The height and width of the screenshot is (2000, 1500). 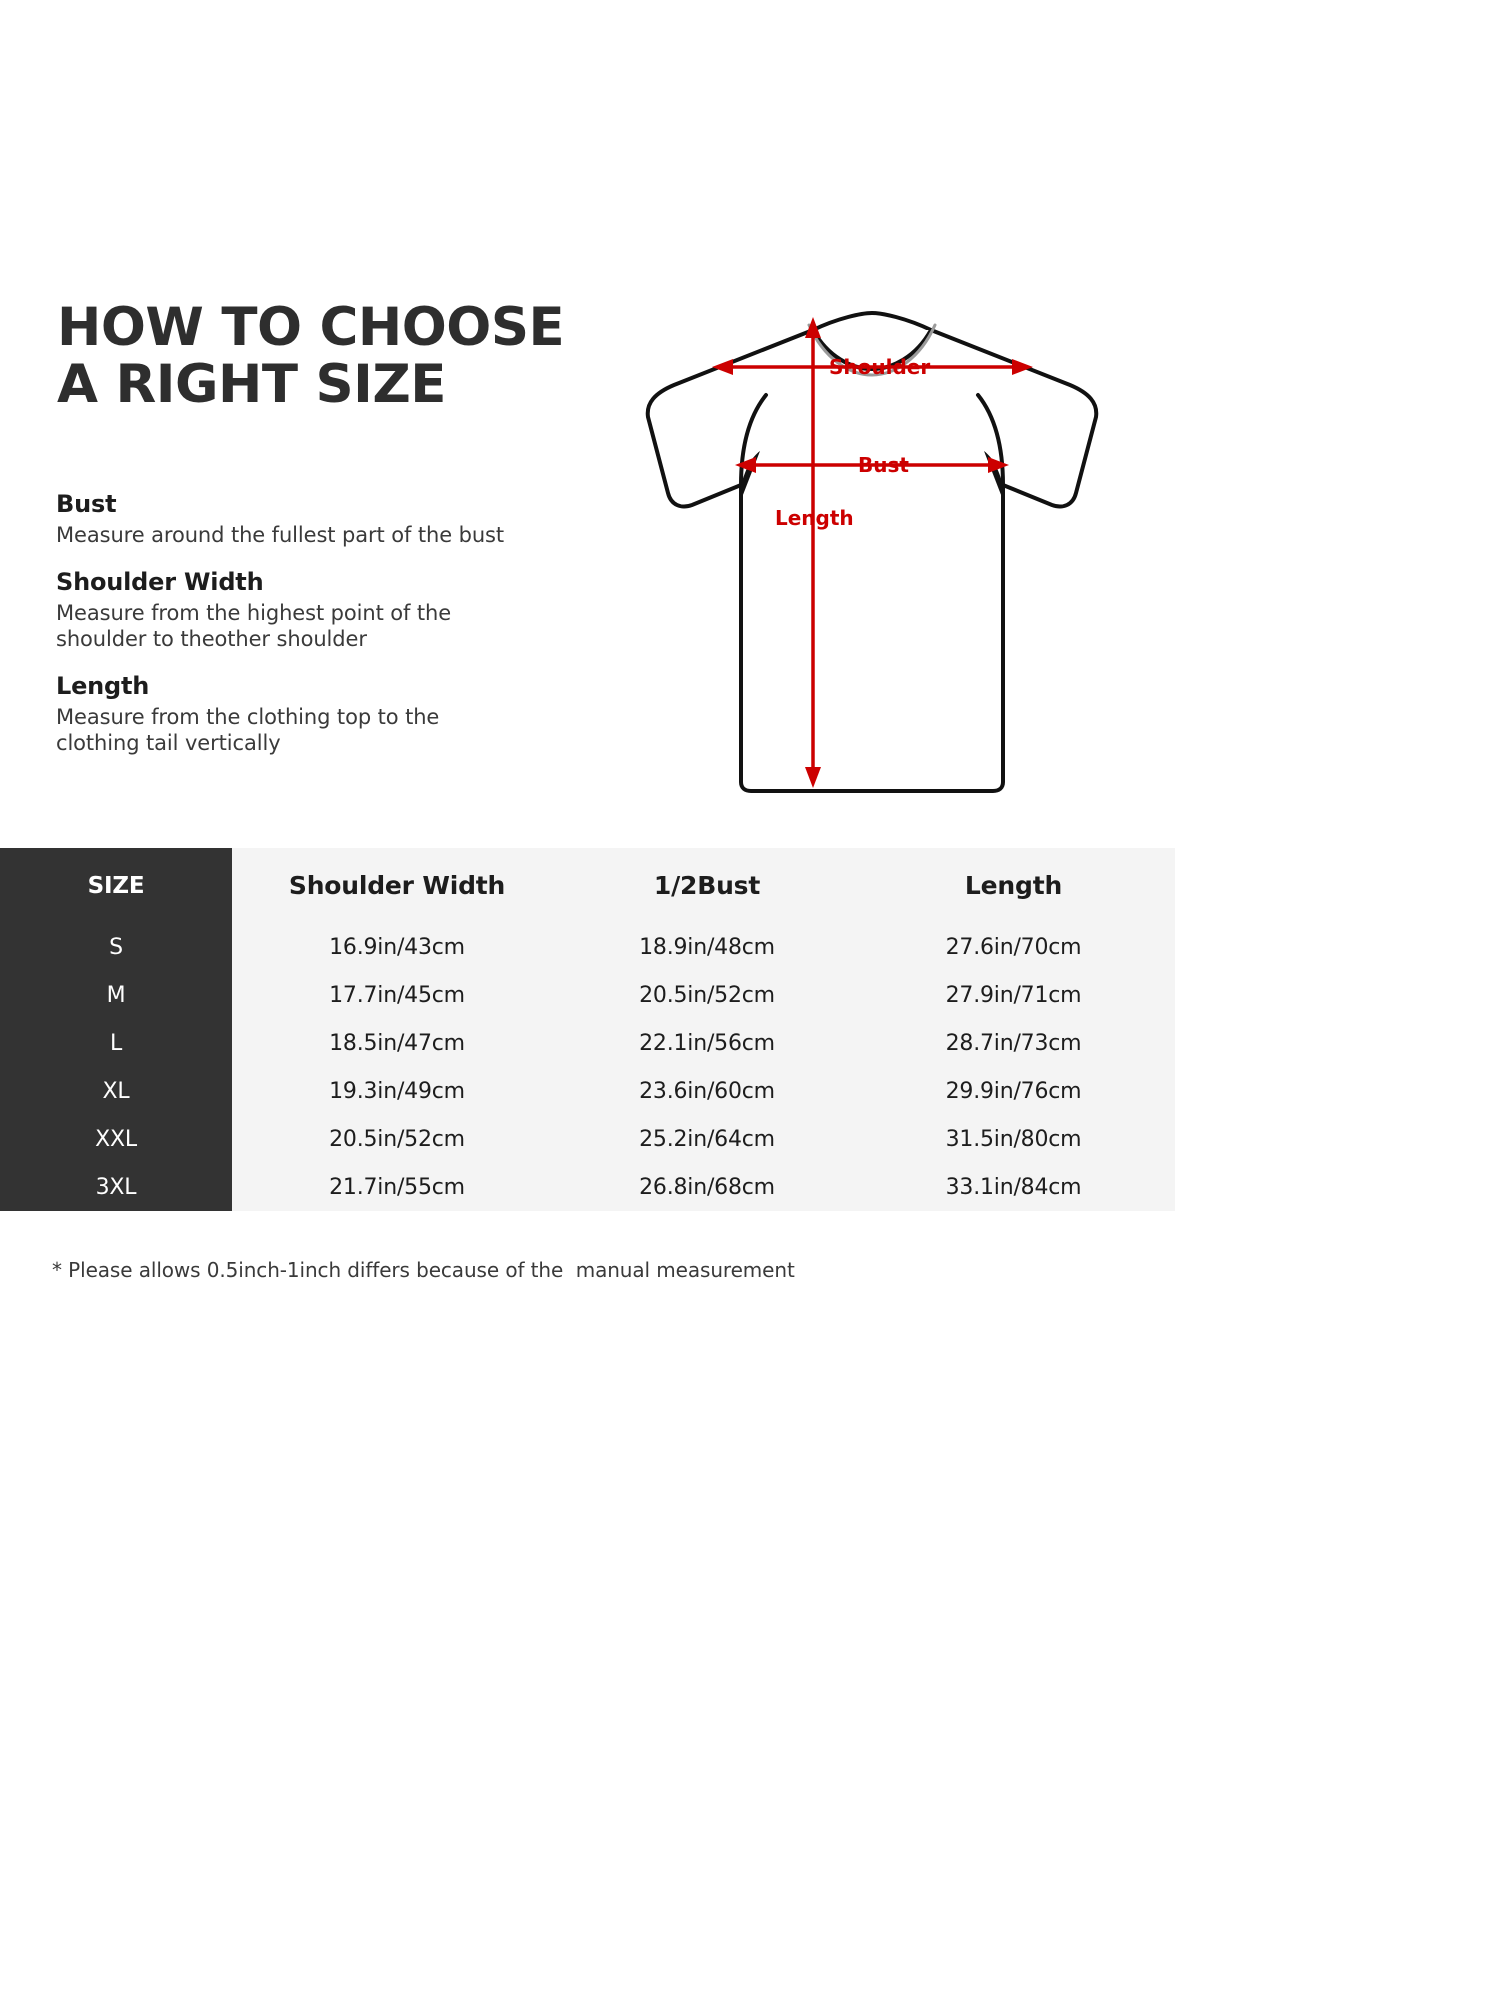 I want to click on page-title: HOW TO CHOOSE A RIGHT SIZE, so click(x=337, y=356).